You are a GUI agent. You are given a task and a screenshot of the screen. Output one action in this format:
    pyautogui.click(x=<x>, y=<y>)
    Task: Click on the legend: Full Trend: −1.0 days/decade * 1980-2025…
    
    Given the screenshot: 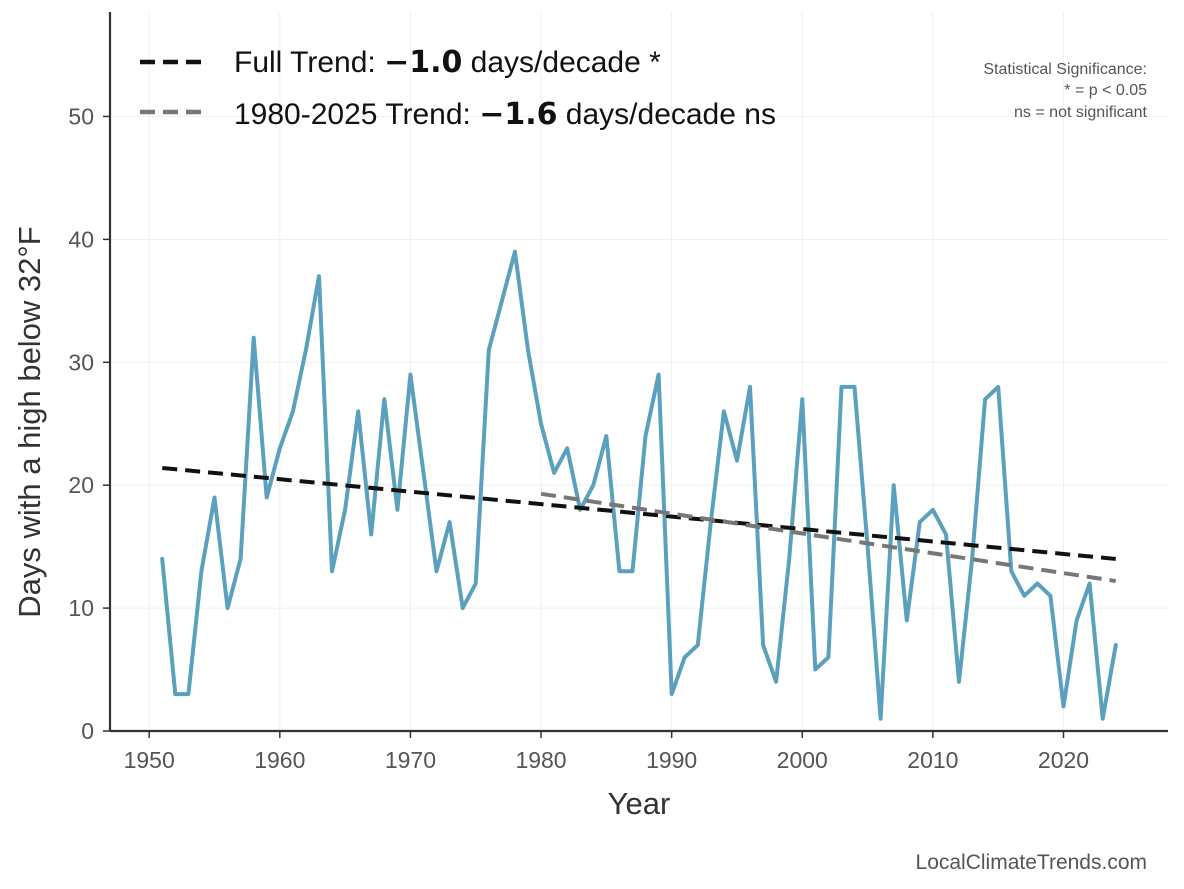 What is the action you would take?
    pyautogui.click(x=458, y=88)
    